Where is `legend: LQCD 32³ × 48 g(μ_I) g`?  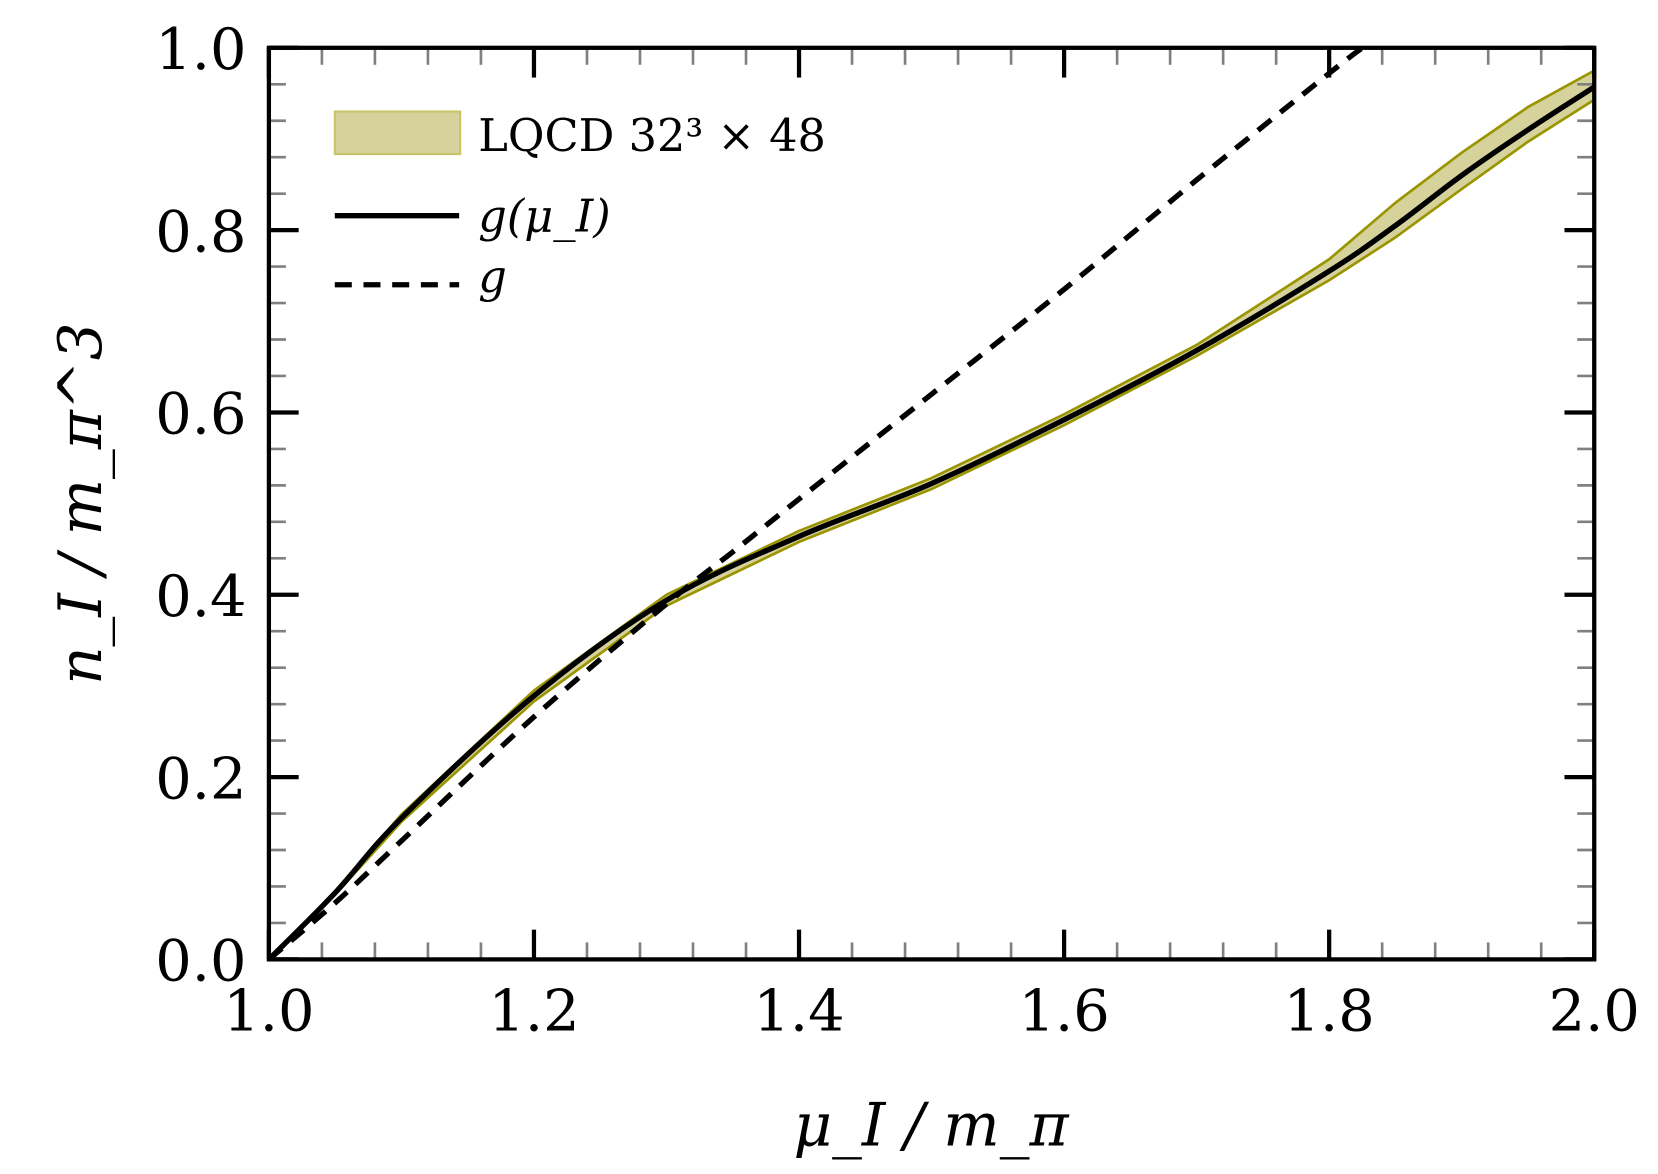
legend: LQCD 32³ × 48 g(μ_I) g is located at coordinates (579, 206).